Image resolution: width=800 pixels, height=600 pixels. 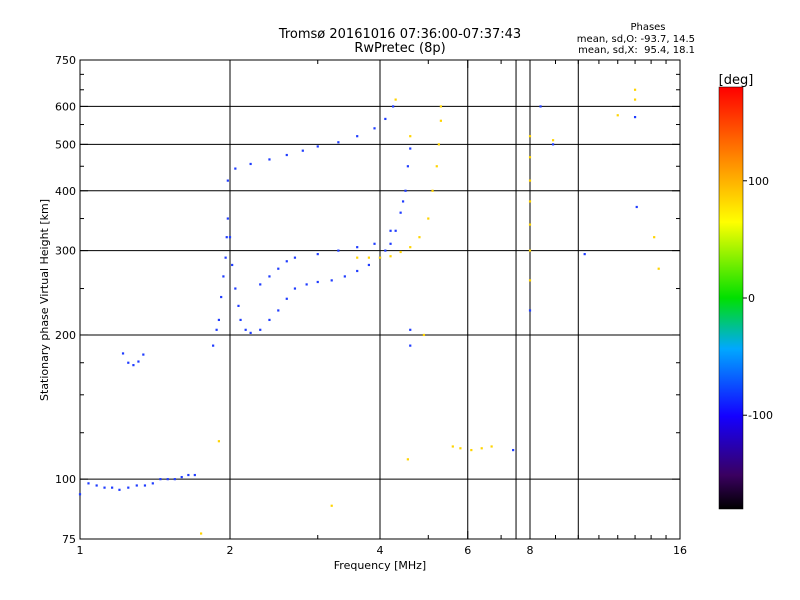 I want to click on y-tick-label: 600, so click(x=65, y=106).